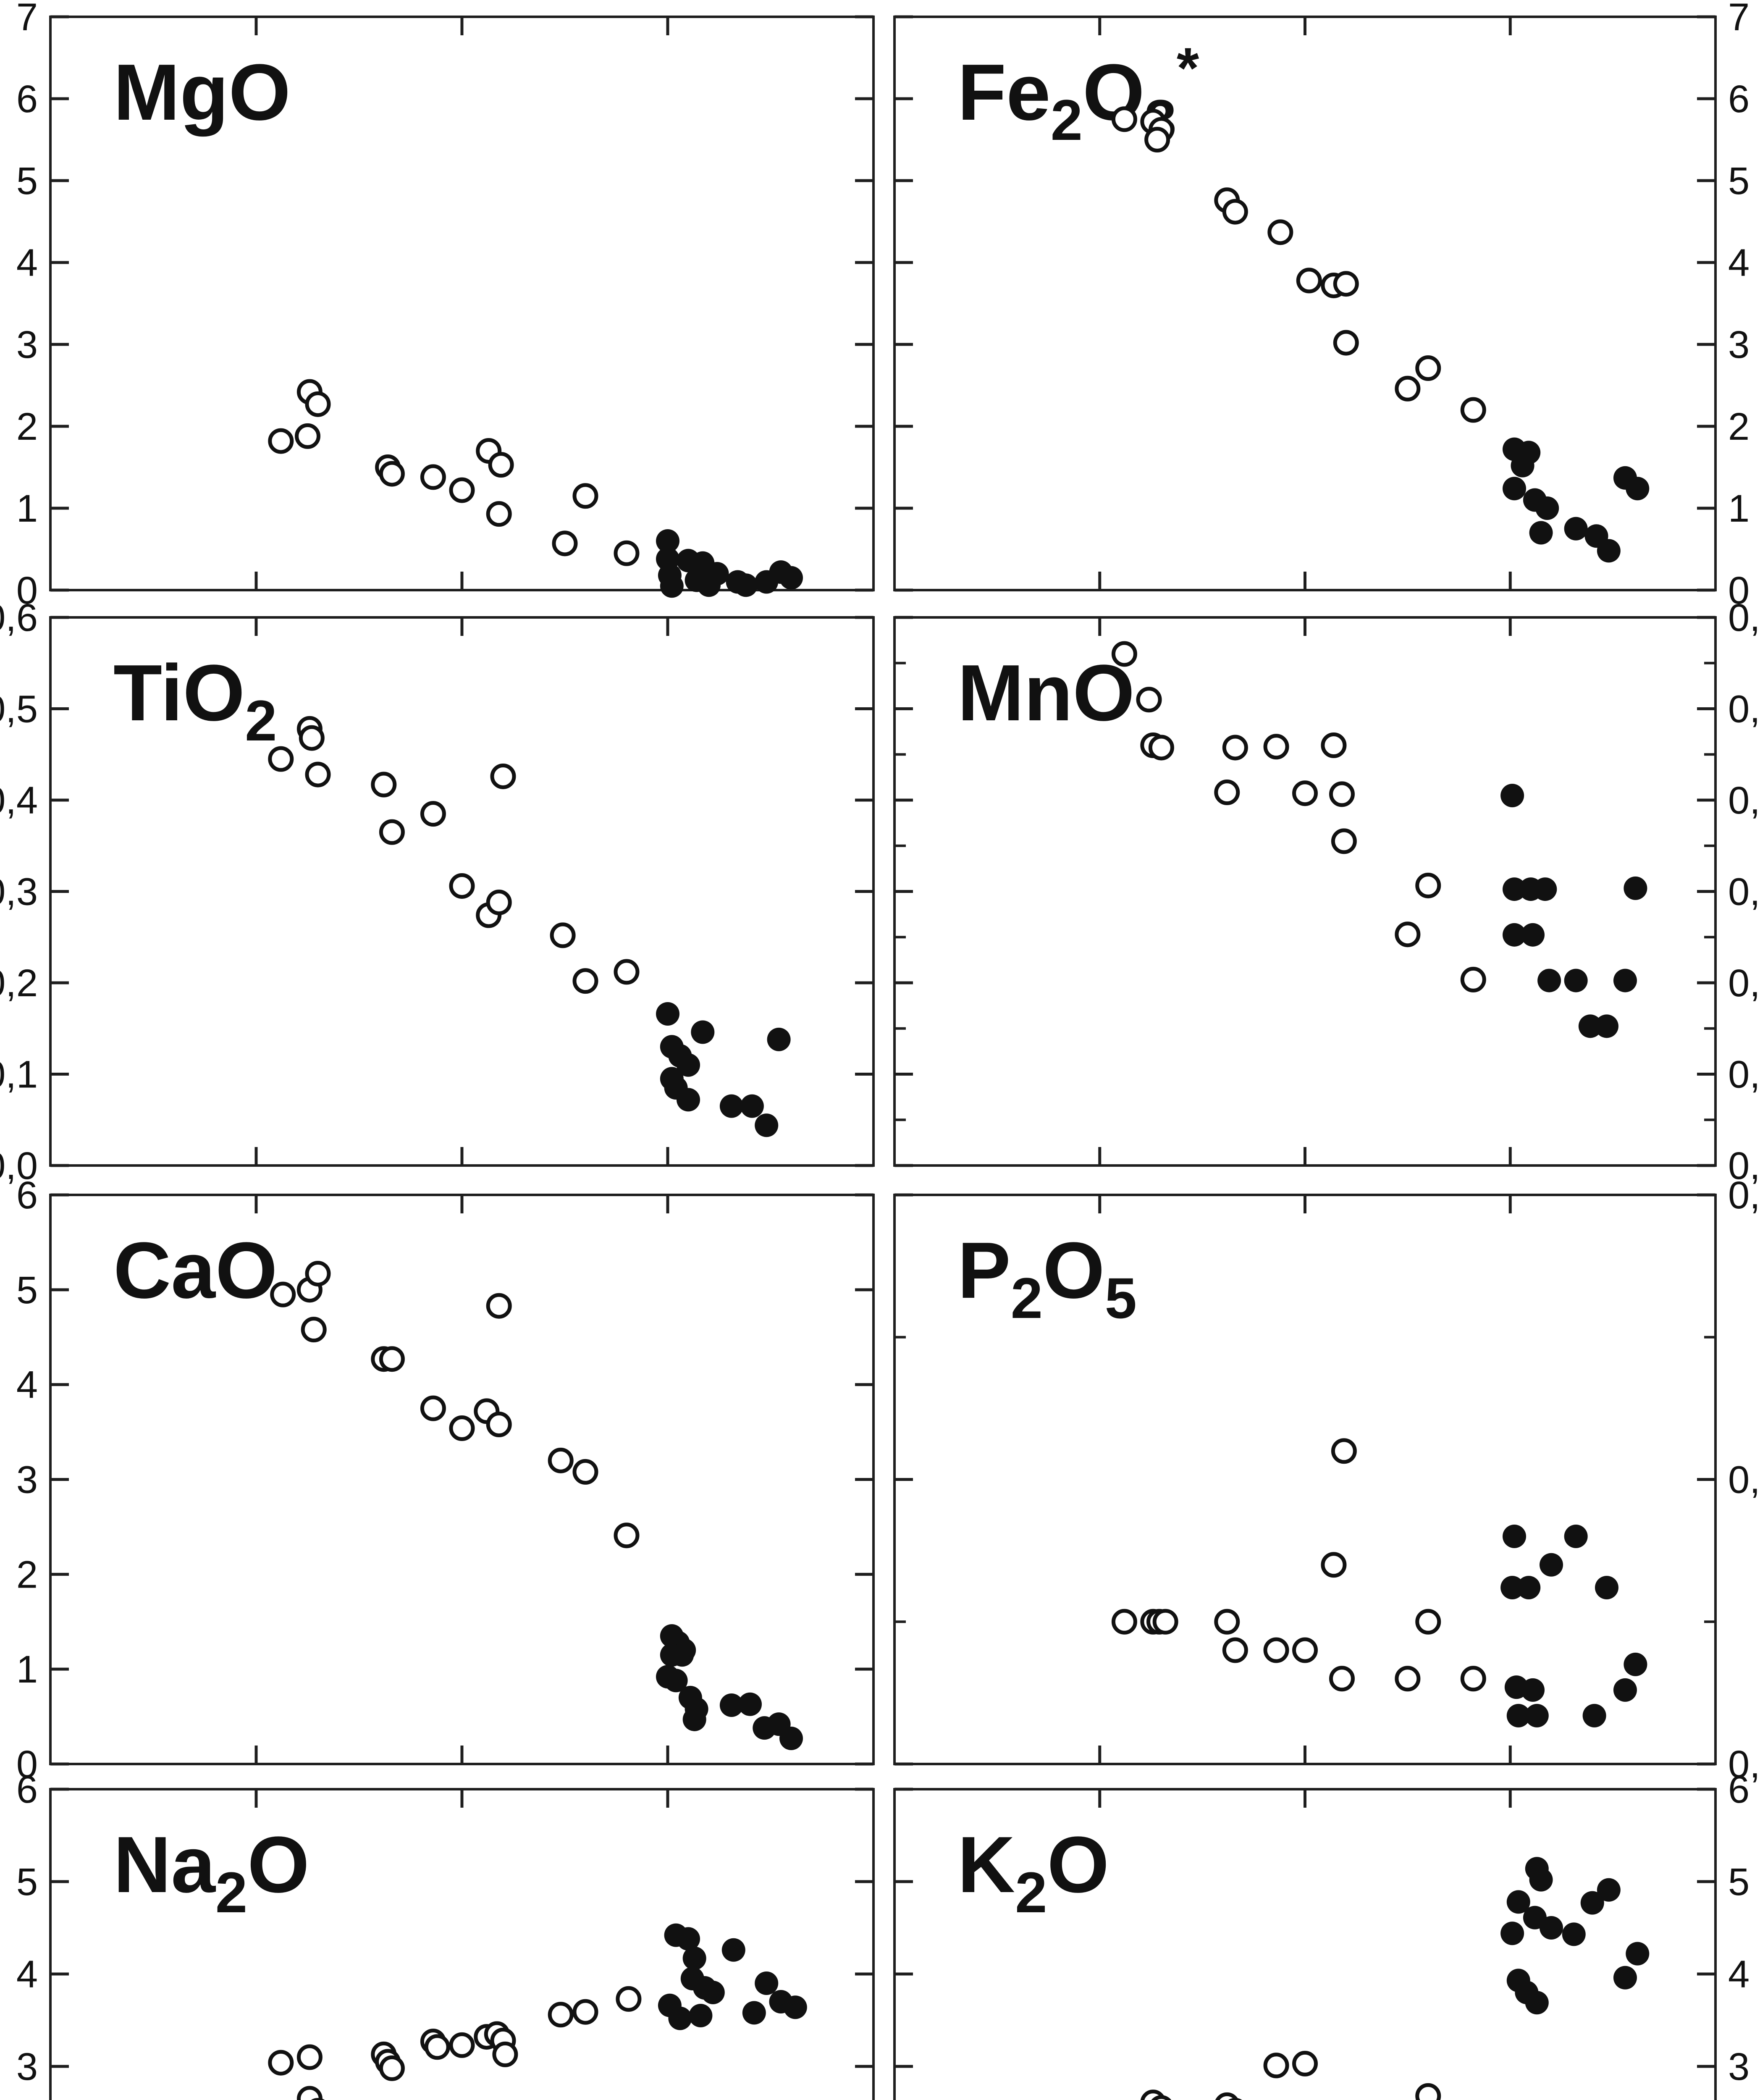 This screenshot has height=2100, width=1760. Describe the element at coordinates (1739, 508) in the screenshot. I see `y-tick-label-fe2o3: 1` at that location.